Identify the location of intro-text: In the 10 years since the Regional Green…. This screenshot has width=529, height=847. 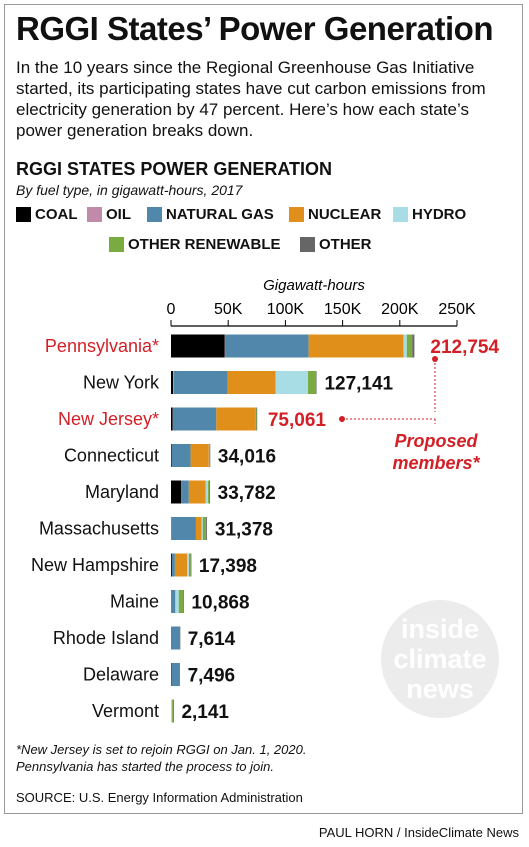
(251, 99).